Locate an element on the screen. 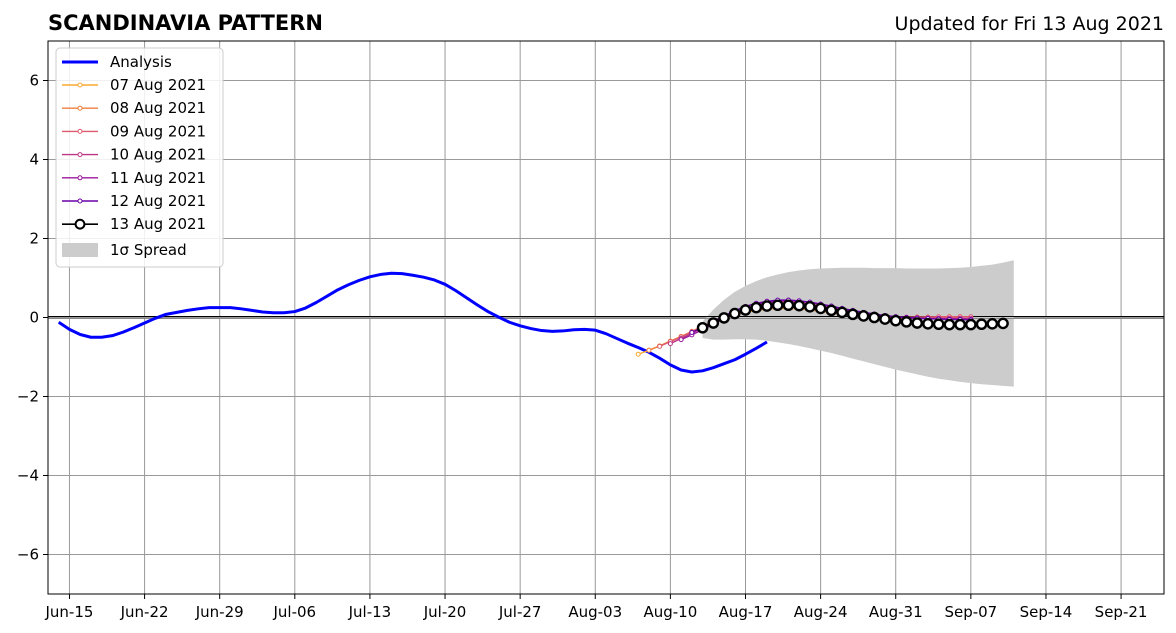 The height and width of the screenshot is (633, 1176). x-tick-label: Aug-24 is located at coordinates (821, 612).